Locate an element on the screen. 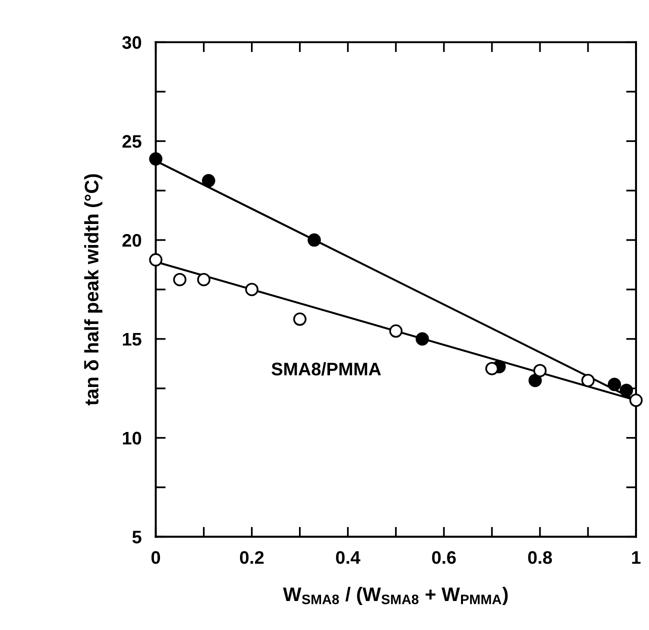 Image resolution: width=649 pixels, height=630 pixels. x-tick-label: 0.2 is located at coordinates (252, 557).